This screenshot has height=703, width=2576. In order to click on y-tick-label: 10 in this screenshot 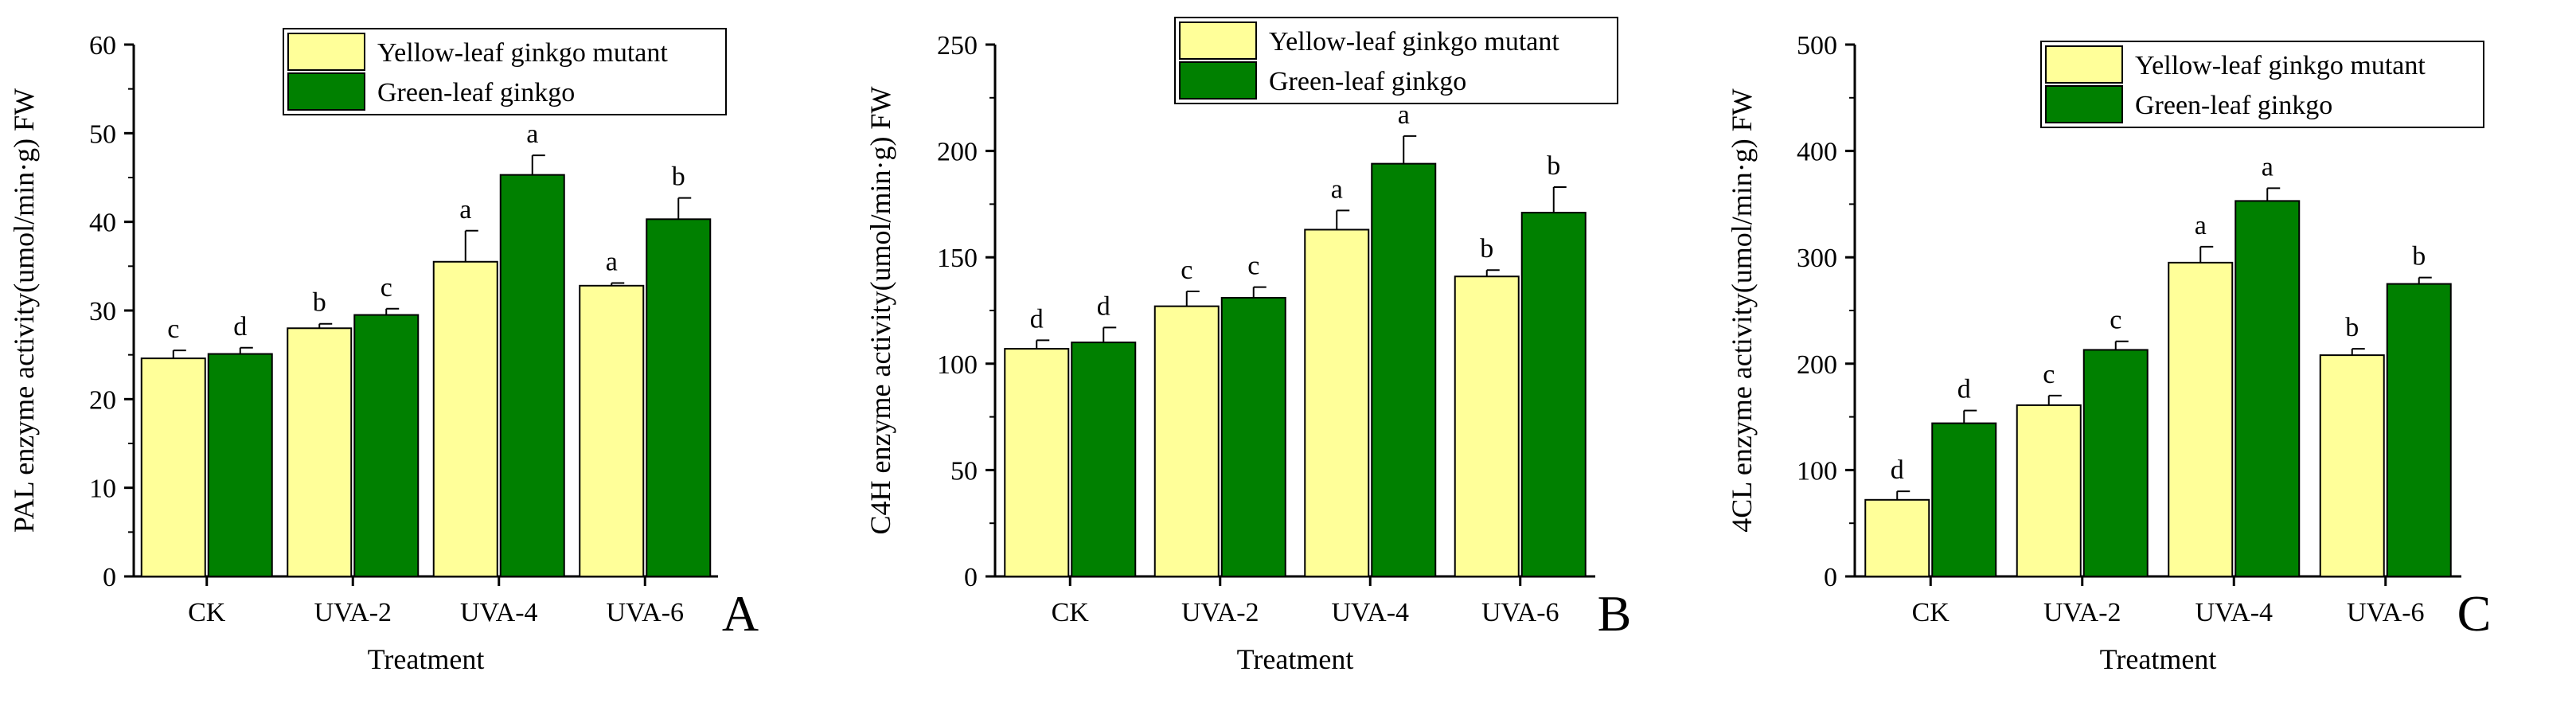, I will do `click(102, 490)`.